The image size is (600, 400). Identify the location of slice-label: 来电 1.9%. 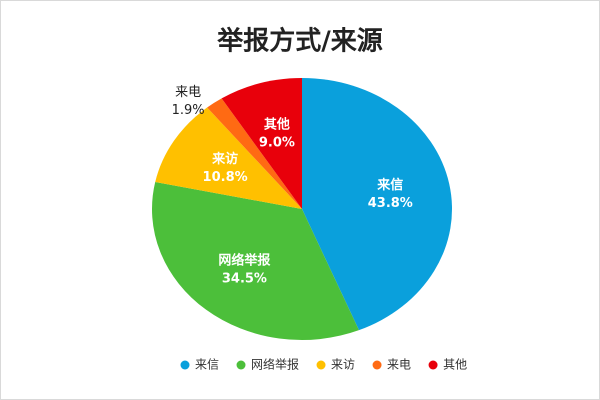
(188, 101).